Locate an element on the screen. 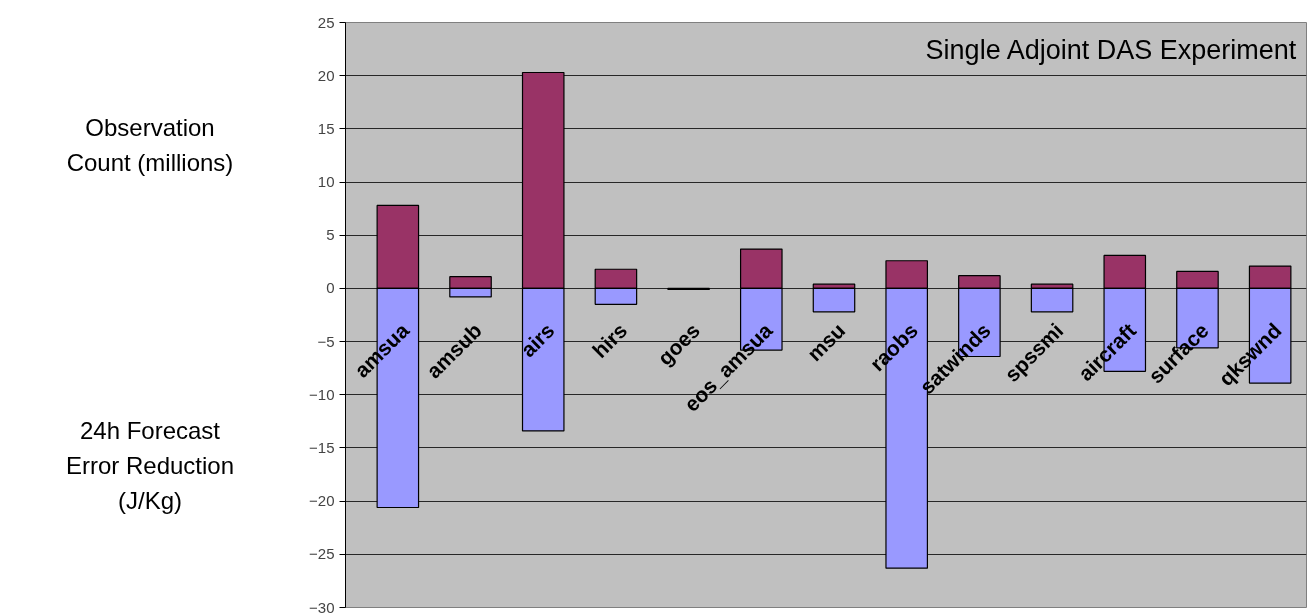  y-tick-label: 20 is located at coordinates (326, 75).